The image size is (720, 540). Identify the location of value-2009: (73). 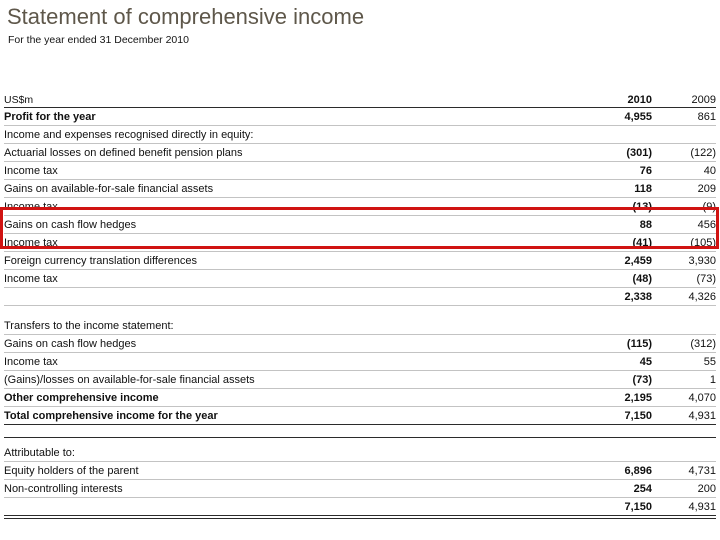
(706, 278).